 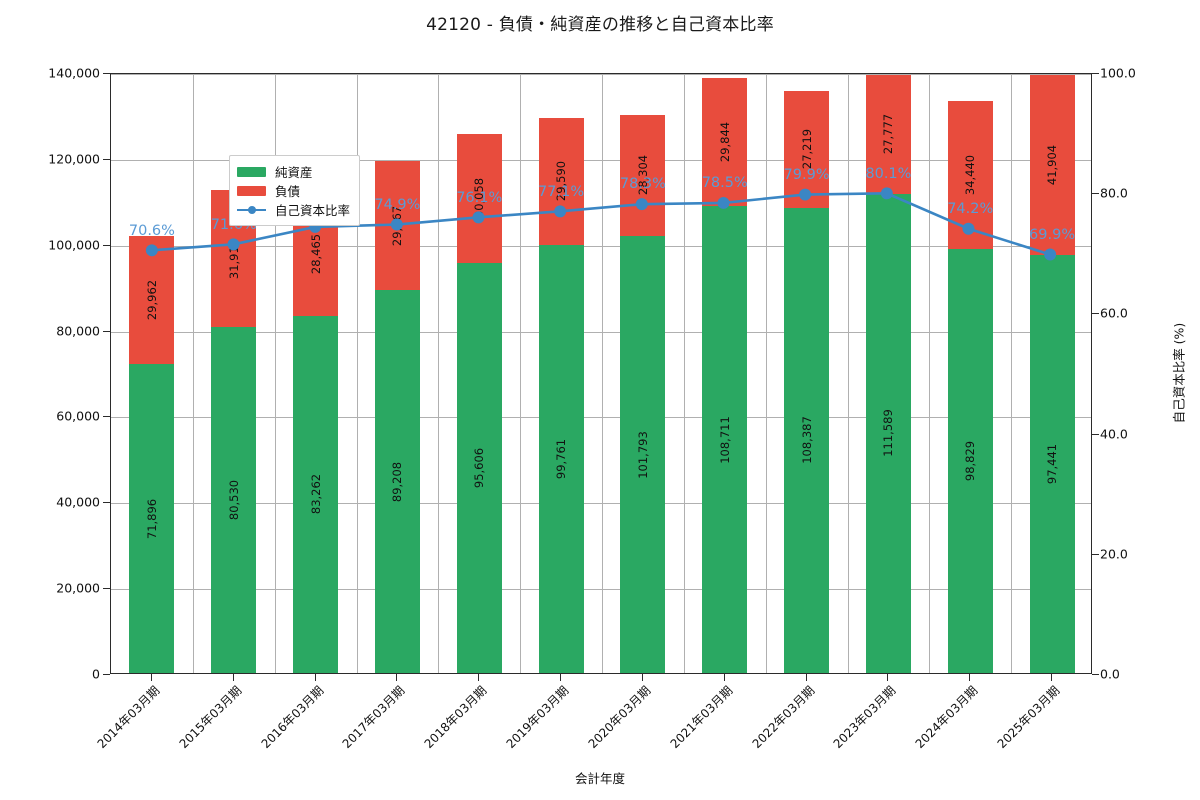 I want to click on bar-segment-equity: 99,761, so click(x=561, y=458).